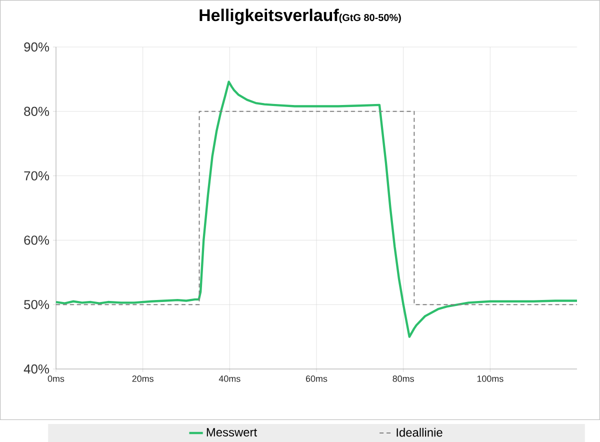 The image size is (600, 442). What do you see at coordinates (231, 432) in the screenshot?
I see `legend-label: Messwert` at bounding box center [231, 432].